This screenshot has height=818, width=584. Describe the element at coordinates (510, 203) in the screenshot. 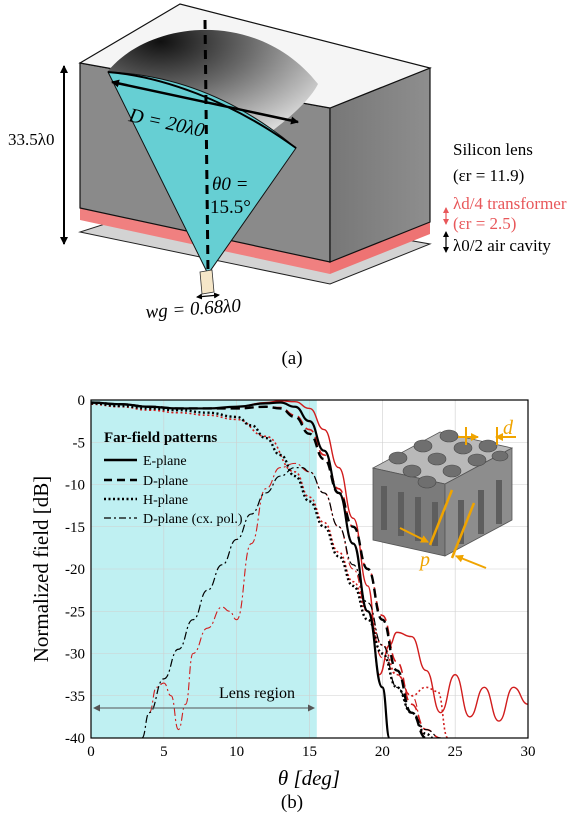

I see `legend-transformer-line1: λd/4 transformer` at that location.